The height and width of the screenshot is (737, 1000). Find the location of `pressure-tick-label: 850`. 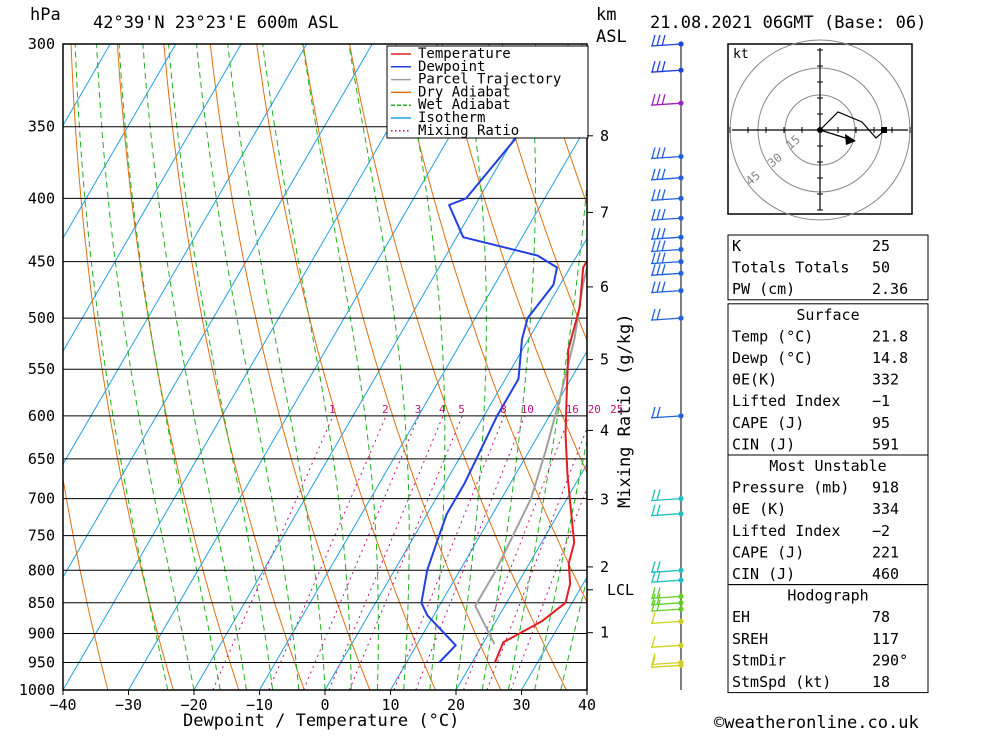

pressure-tick-label: 850 is located at coordinates (41, 603).